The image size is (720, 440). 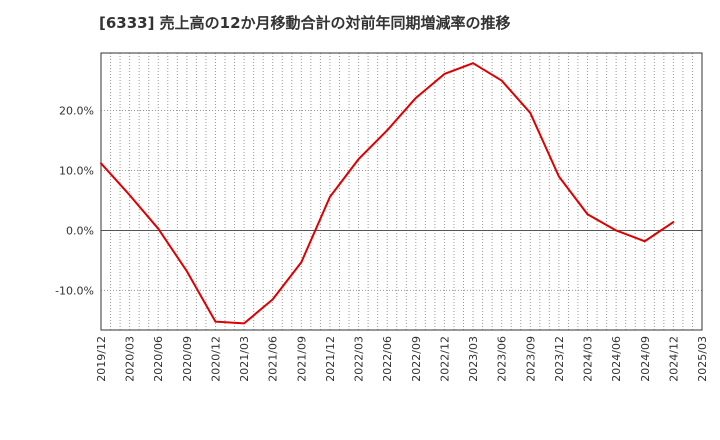 What do you see at coordinates (359, 359) in the screenshot?
I see `x-tick-label: 2022/03` at bounding box center [359, 359].